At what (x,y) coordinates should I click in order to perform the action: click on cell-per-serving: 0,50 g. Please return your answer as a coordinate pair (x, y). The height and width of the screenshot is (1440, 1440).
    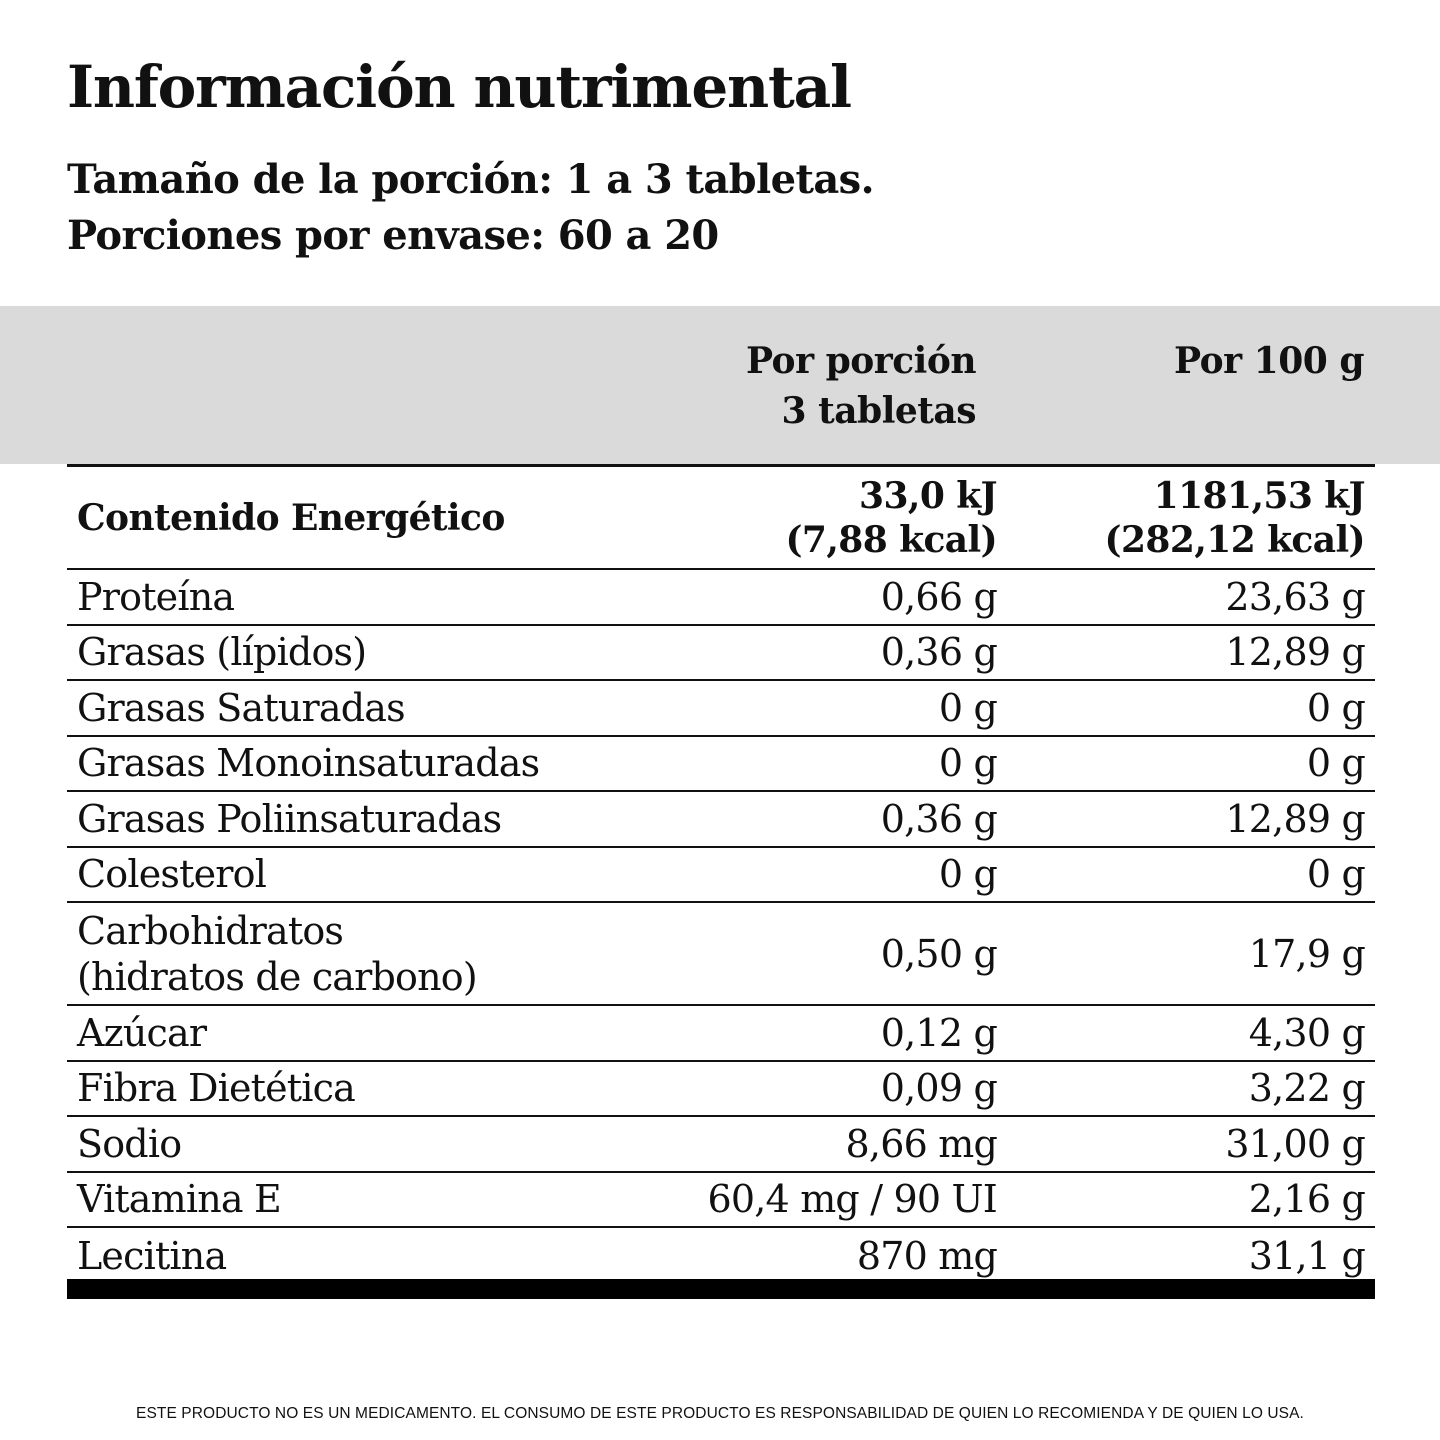
    Looking at the image, I should click on (939, 953).